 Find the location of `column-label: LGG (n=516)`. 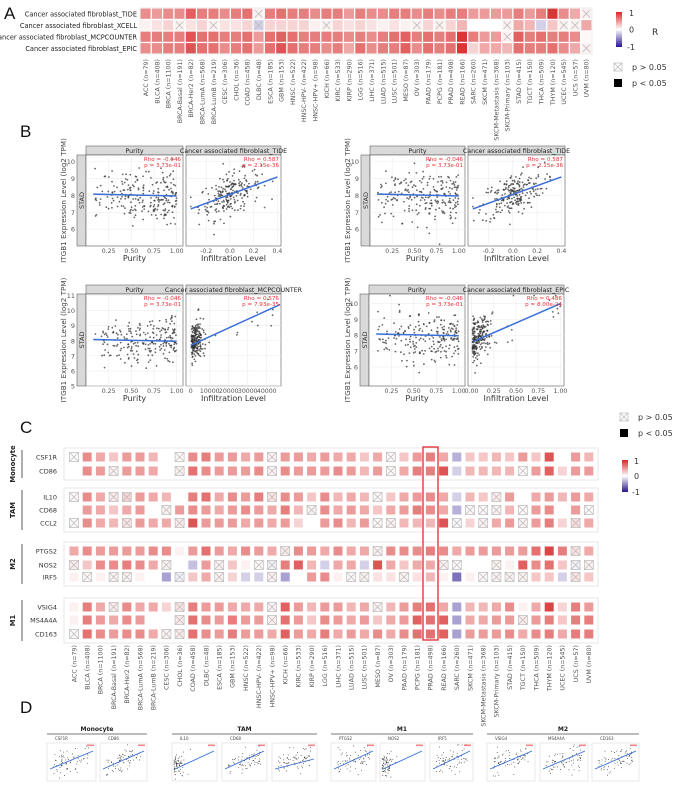

column-label: LGG (n=516) is located at coordinates (325, 665).